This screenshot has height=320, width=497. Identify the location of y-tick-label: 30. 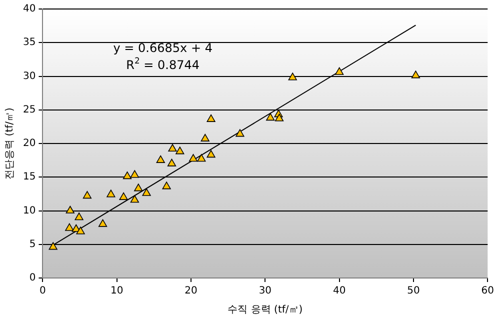
(29, 76).